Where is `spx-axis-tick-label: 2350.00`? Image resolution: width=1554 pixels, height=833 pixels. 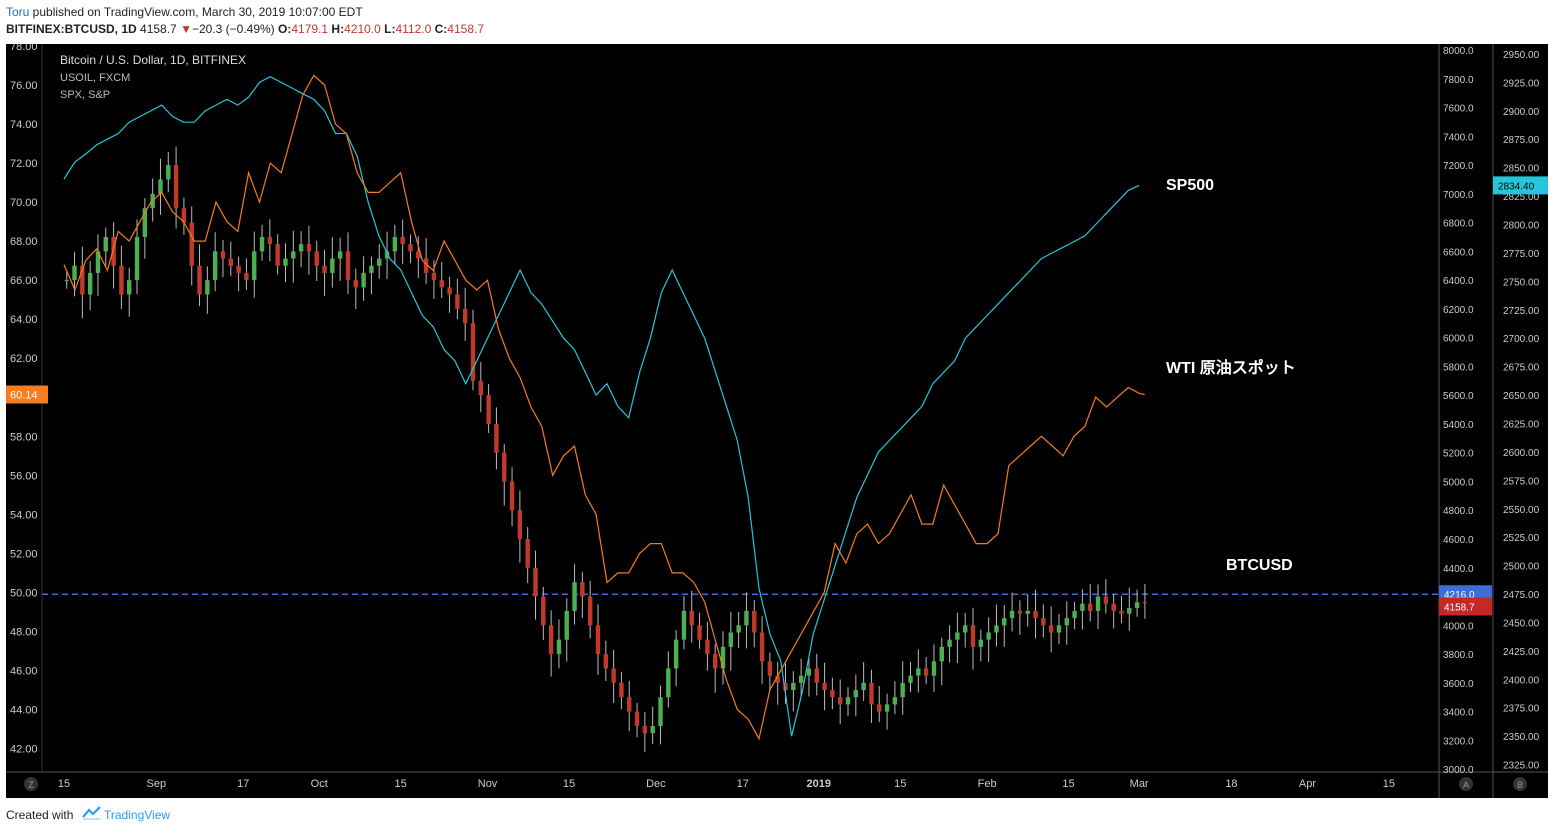
spx-axis-tick-label: 2350.00 is located at coordinates (1521, 737).